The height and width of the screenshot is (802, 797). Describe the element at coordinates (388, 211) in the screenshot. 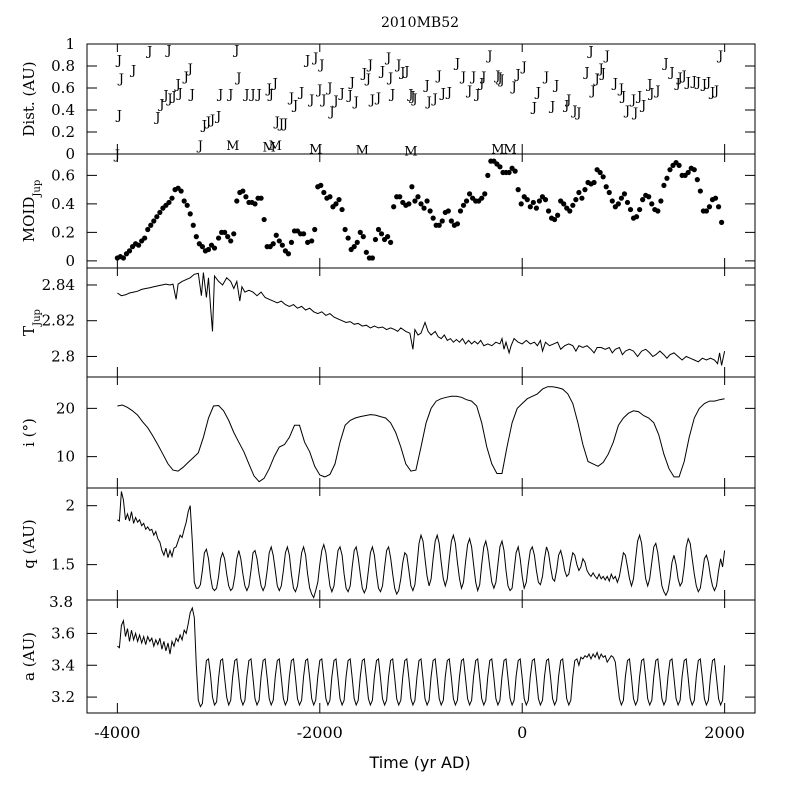

I see `panel-moid: 0 0.2 0.4 0.6 MOIDJup` at that location.